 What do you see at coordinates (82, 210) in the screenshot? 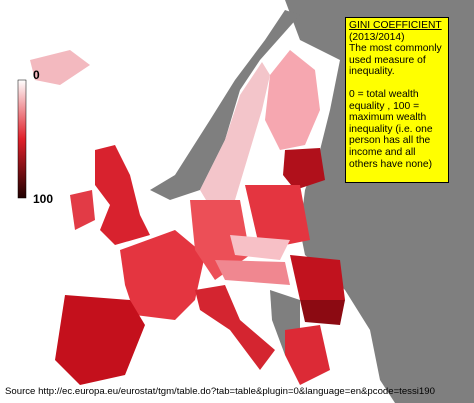
I see `ireland` at bounding box center [82, 210].